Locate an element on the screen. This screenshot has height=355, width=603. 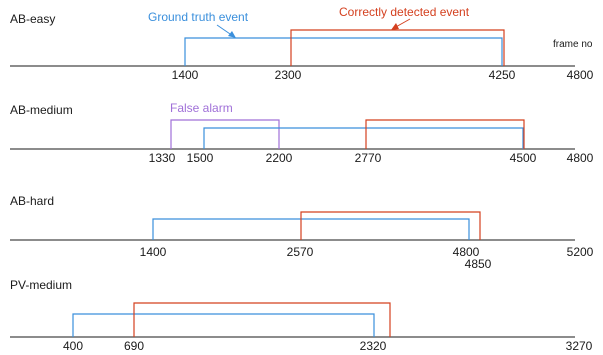
tick-label: 2570 is located at coordinates (300, 252).